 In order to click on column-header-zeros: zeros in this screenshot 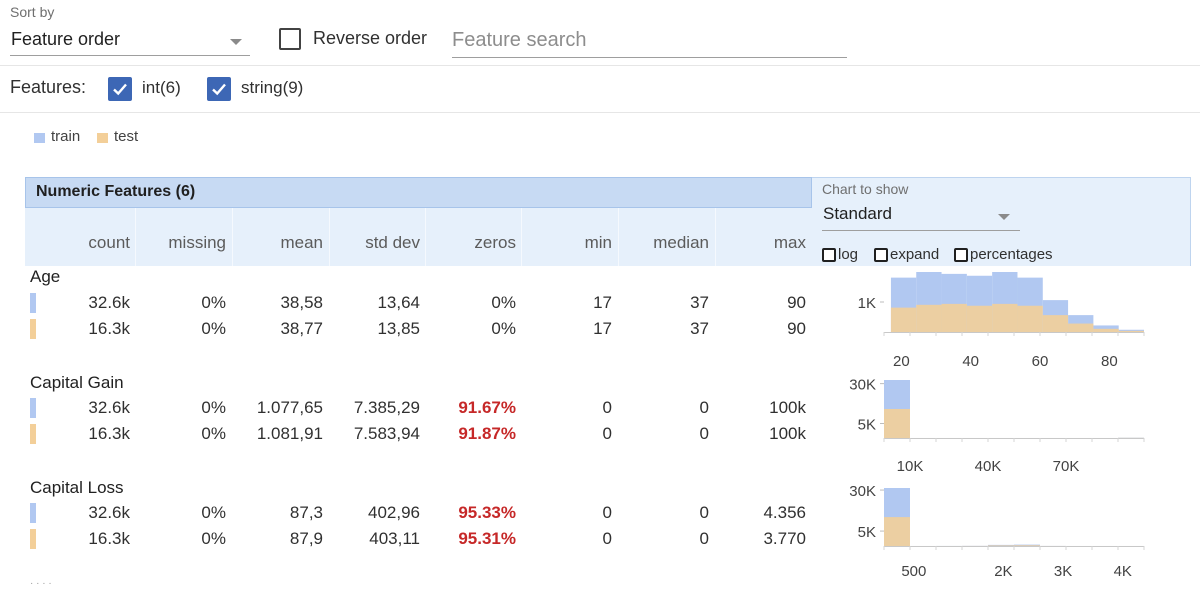, I will do `click(495, 242)`.